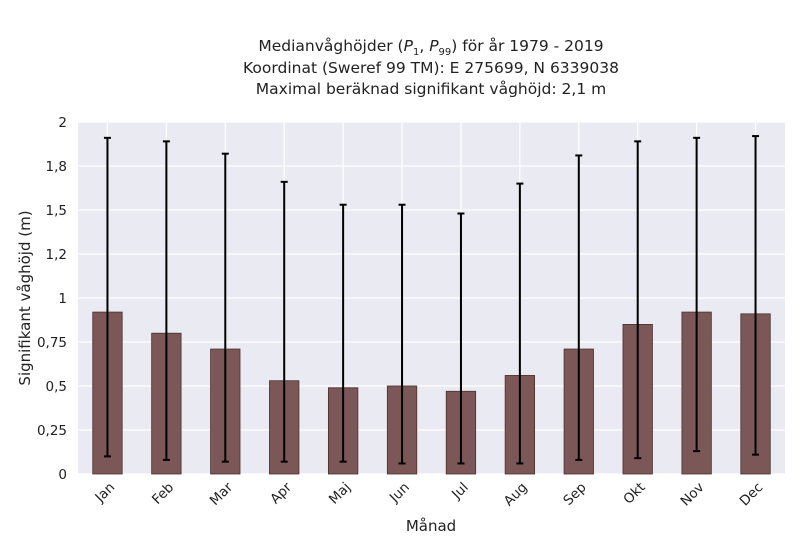 Image resolution: width=800 pixels, height=550 pixels. What do you see at coordinates (693, 495) in the screenshot?
I see `x-tick-label: Nov` at bounding box center [693, 495].